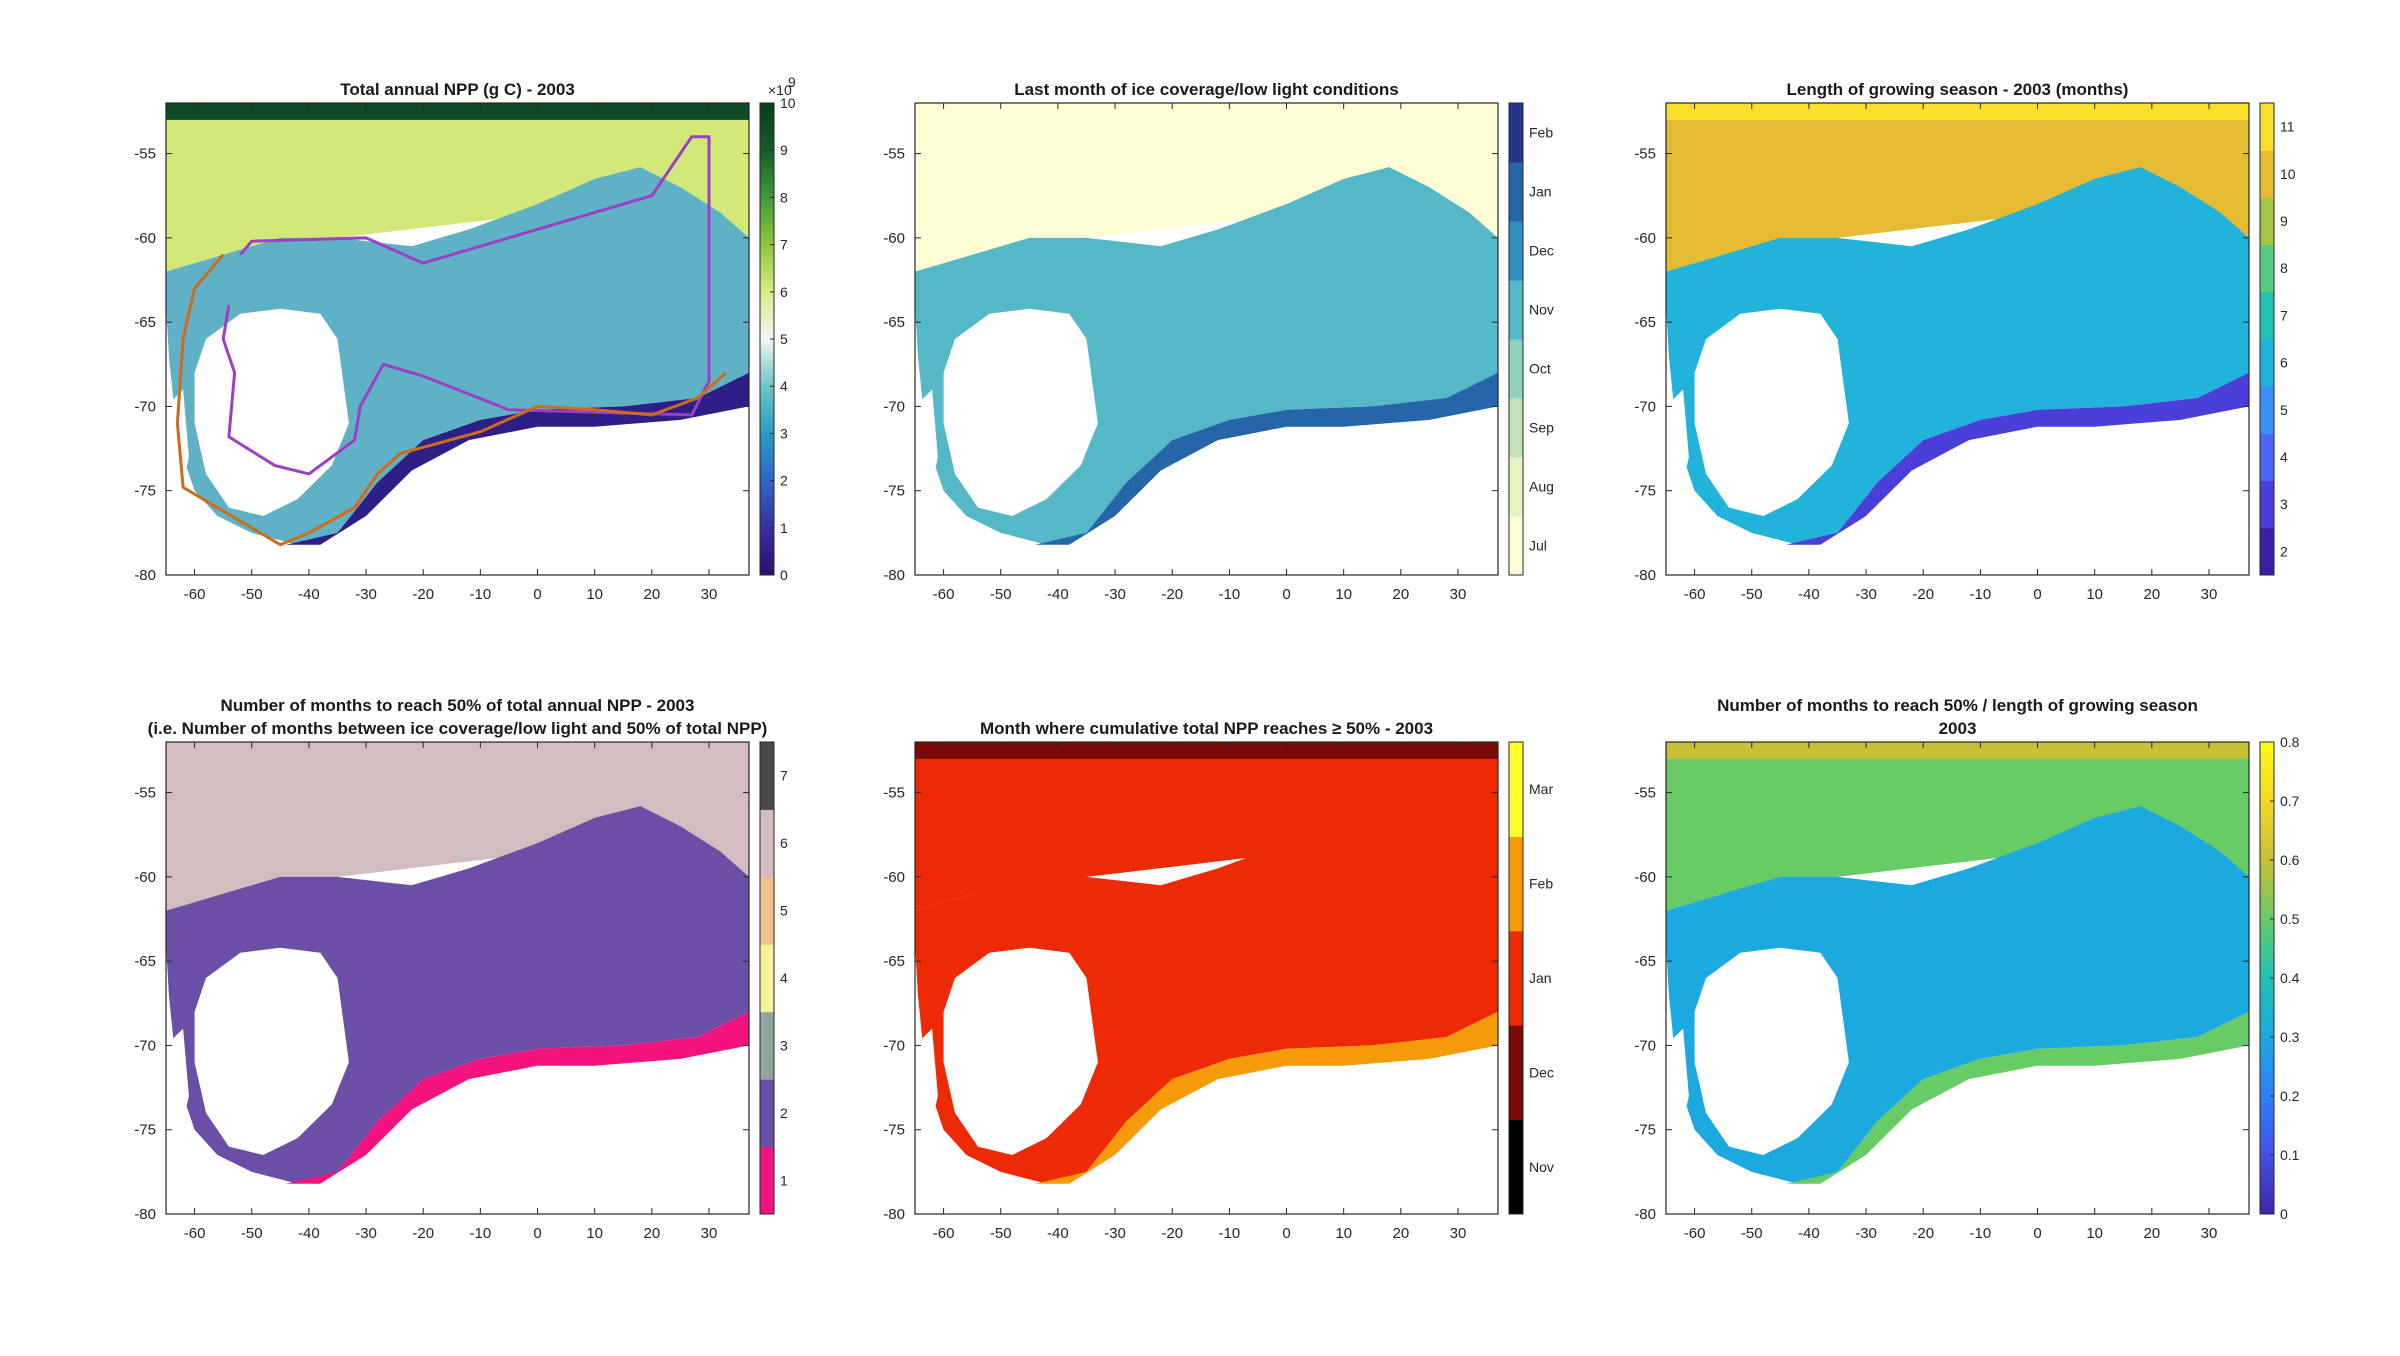  Describe the element at coordinates (2290, 1037) in the screenshot. I see `colorbar-tick-label: 0.3` at that location.